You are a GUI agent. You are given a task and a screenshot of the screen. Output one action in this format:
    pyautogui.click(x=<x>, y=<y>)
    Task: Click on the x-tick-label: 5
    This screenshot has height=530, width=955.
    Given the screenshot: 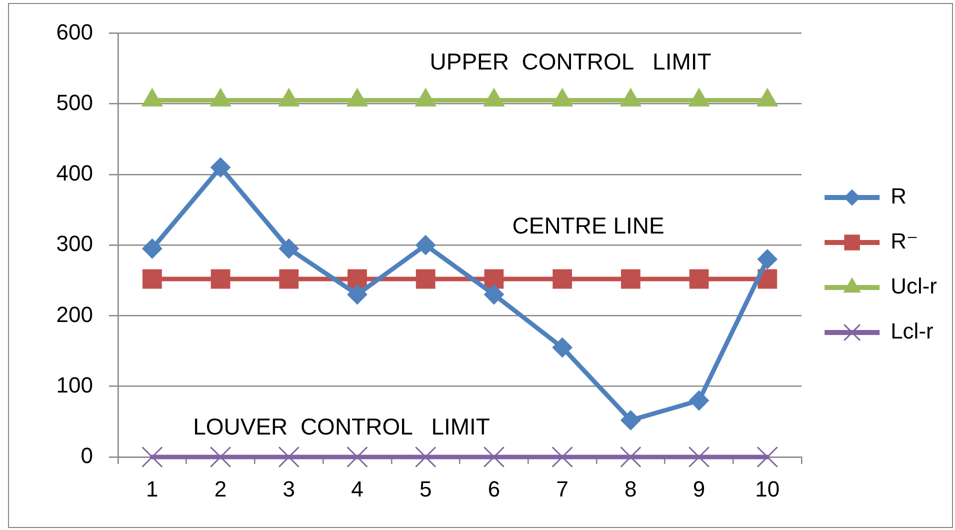 What is the action you would take?
    pyautogui.click(x=425, y=489)
    